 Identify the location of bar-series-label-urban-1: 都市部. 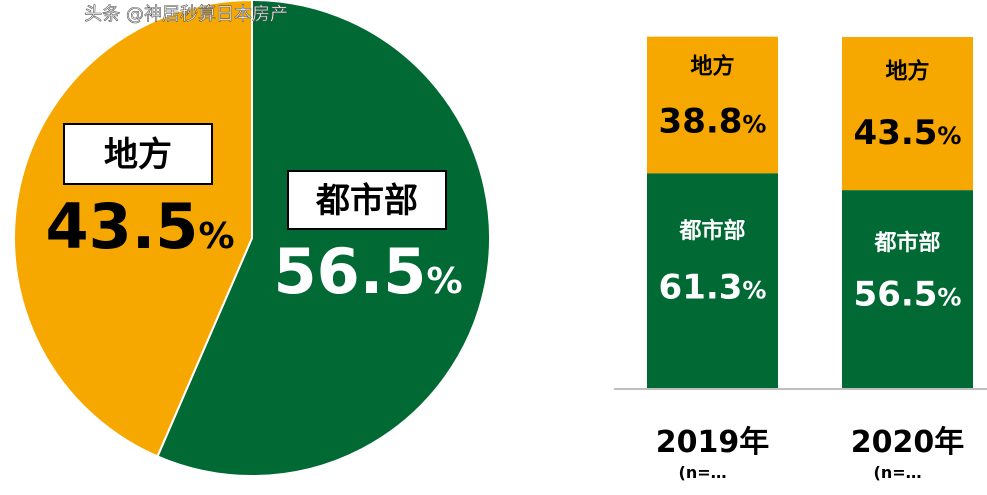
(906, 243).